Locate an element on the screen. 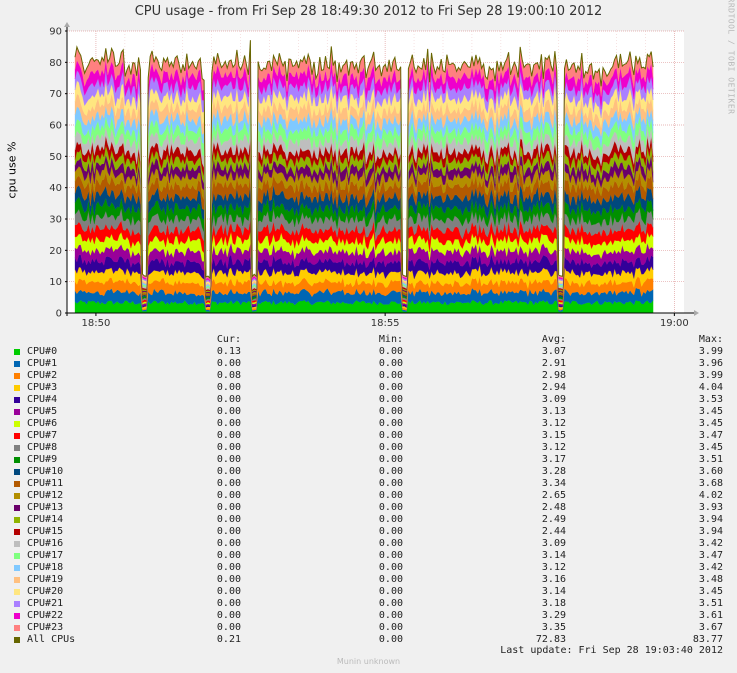 Image resolution: width=737 pixels, height=673 pixels. series-name: CPU#8 is located at coordinates (42, 447).